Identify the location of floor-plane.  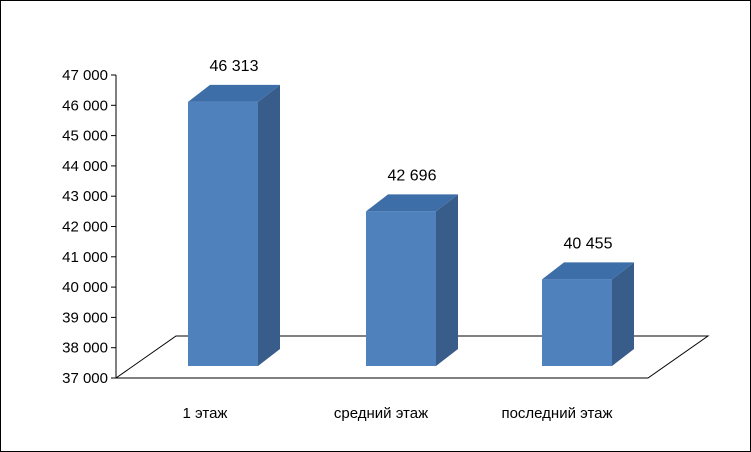
(412, 357).